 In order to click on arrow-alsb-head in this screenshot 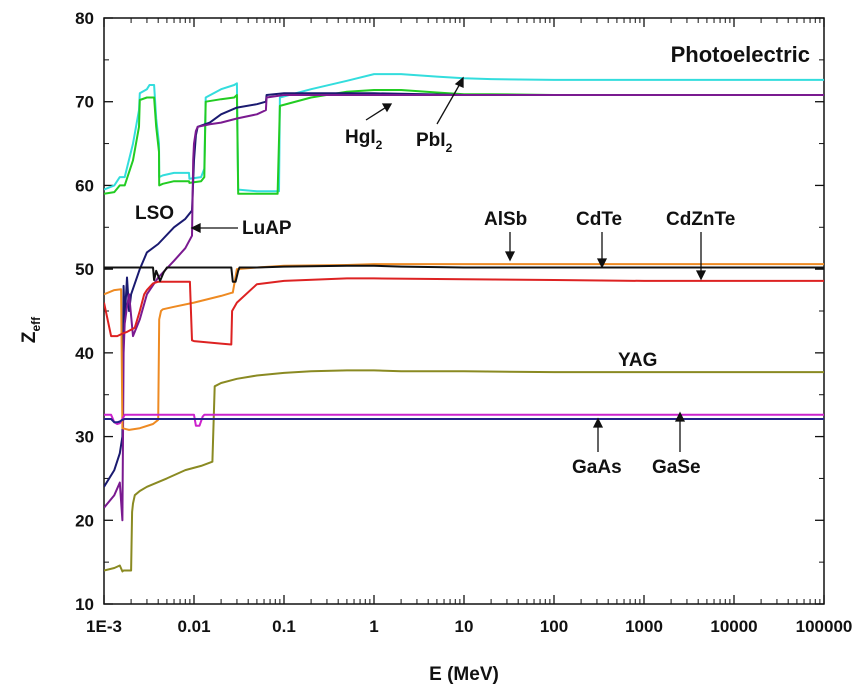, I will do `click(510, 256)`.